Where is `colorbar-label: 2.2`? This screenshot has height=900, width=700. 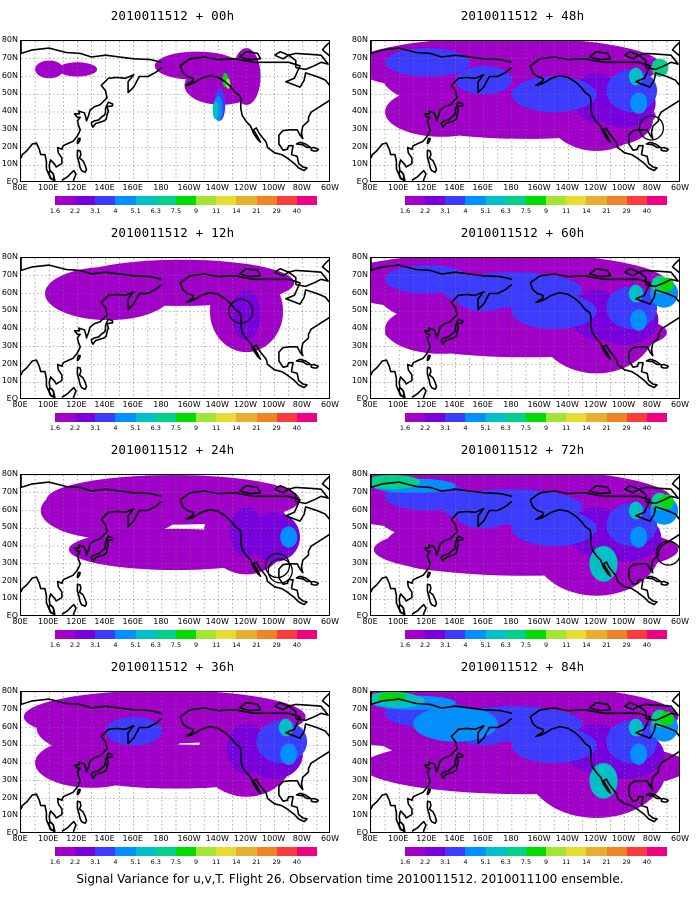 colorbar-label: 2.2 is located at coordinates (75, 645).